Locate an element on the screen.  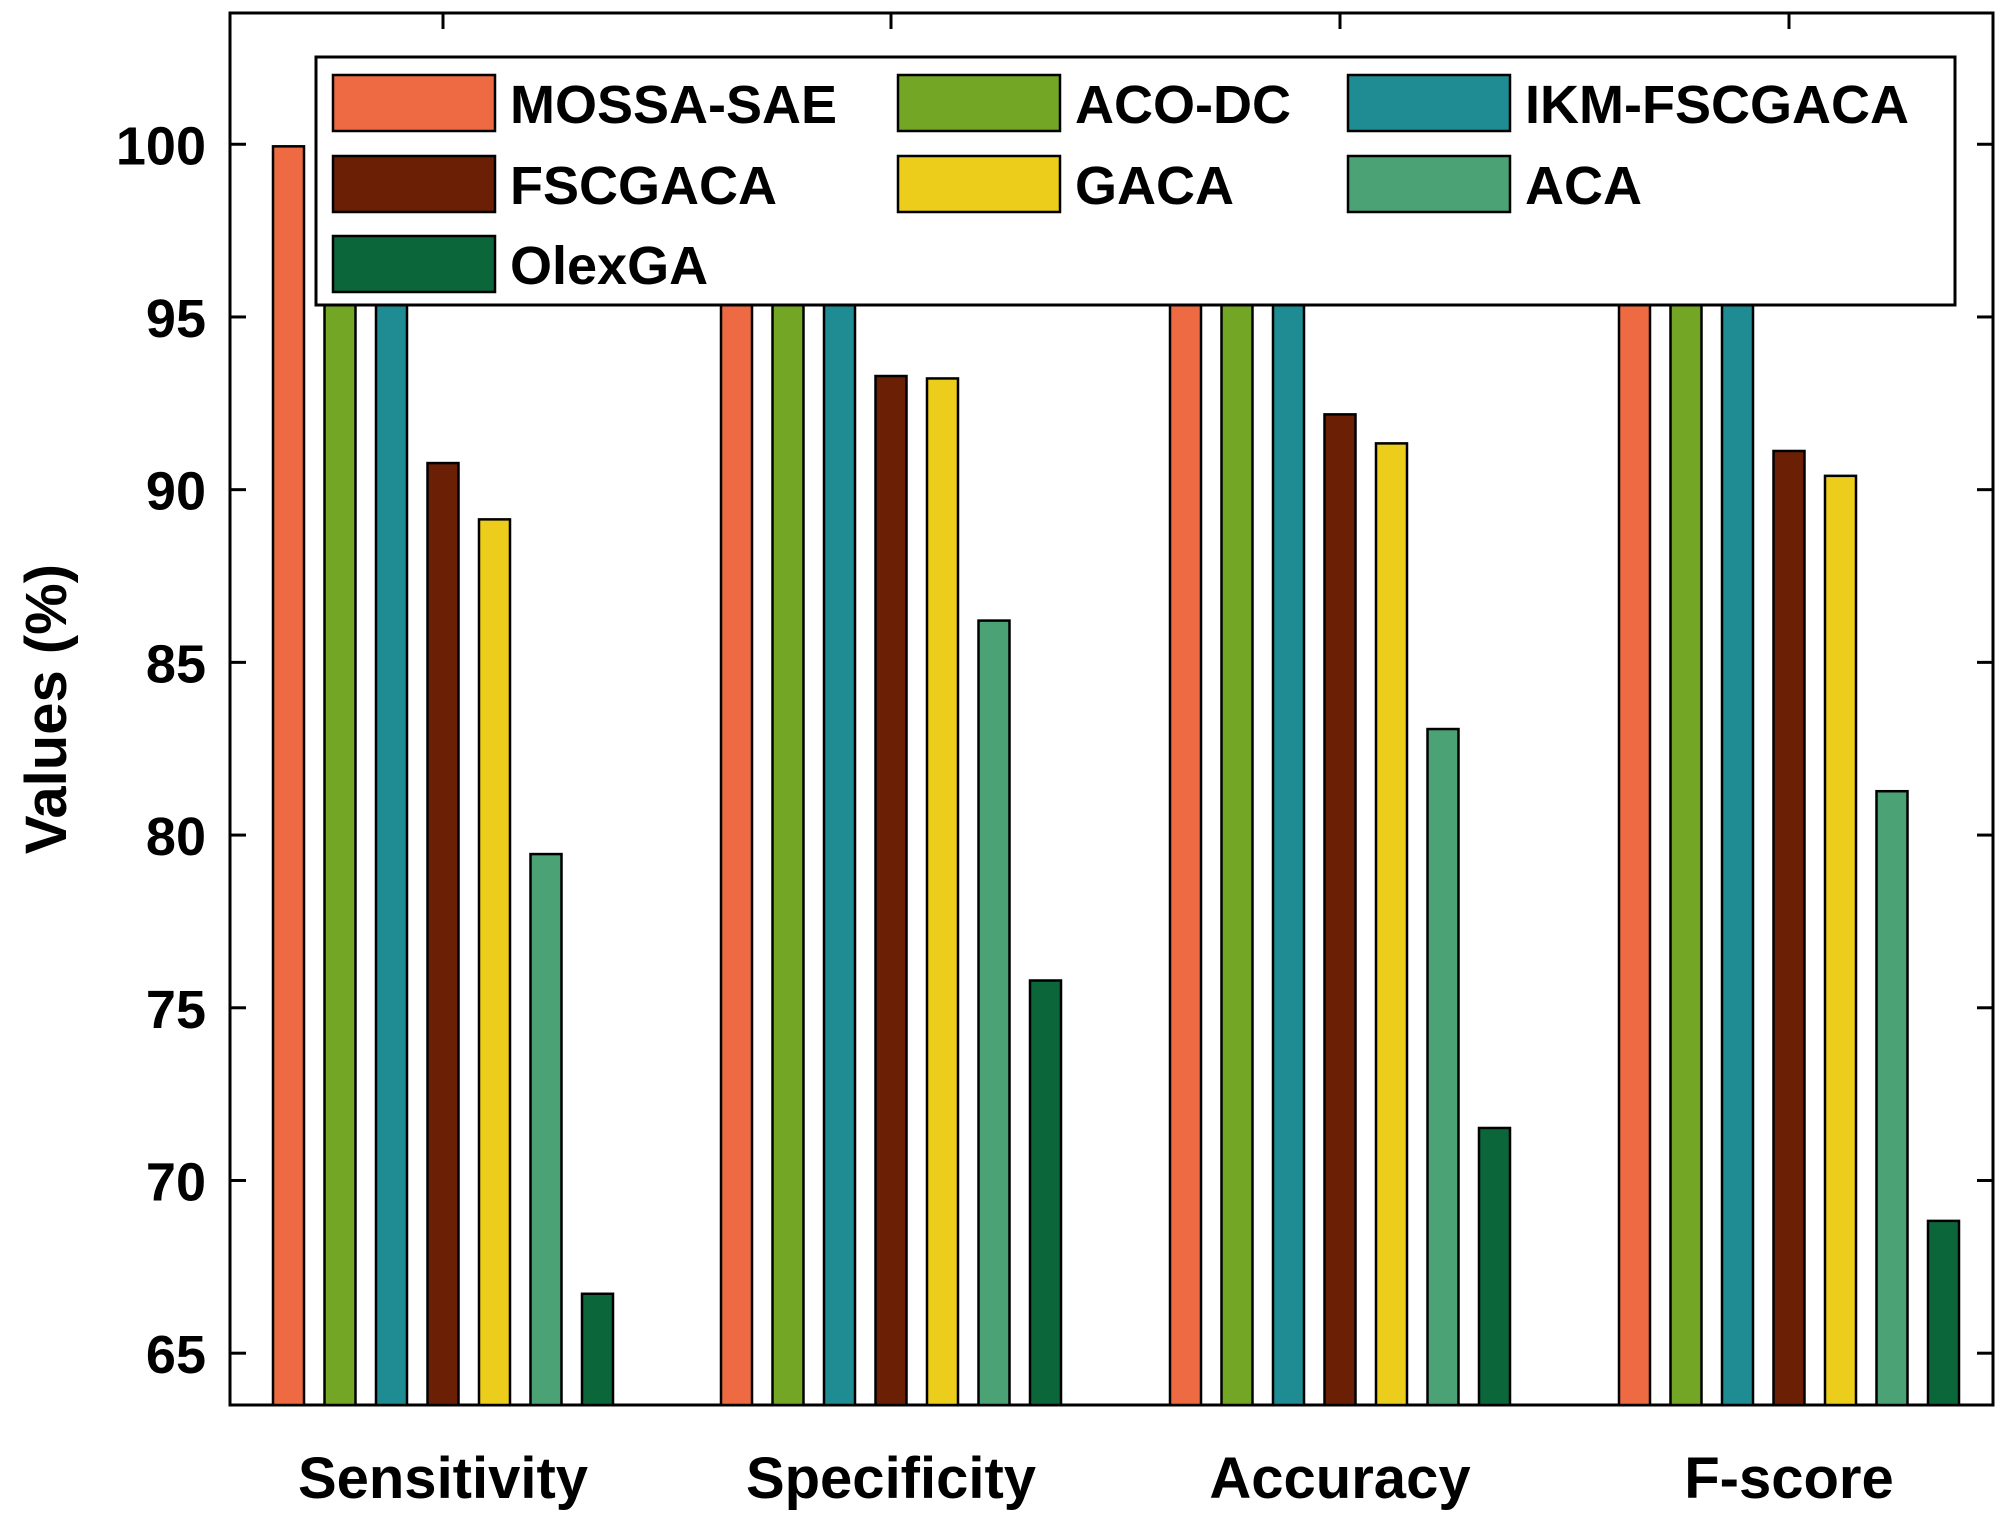
legend-label: OlexGA is located at coordinates (609, 266).